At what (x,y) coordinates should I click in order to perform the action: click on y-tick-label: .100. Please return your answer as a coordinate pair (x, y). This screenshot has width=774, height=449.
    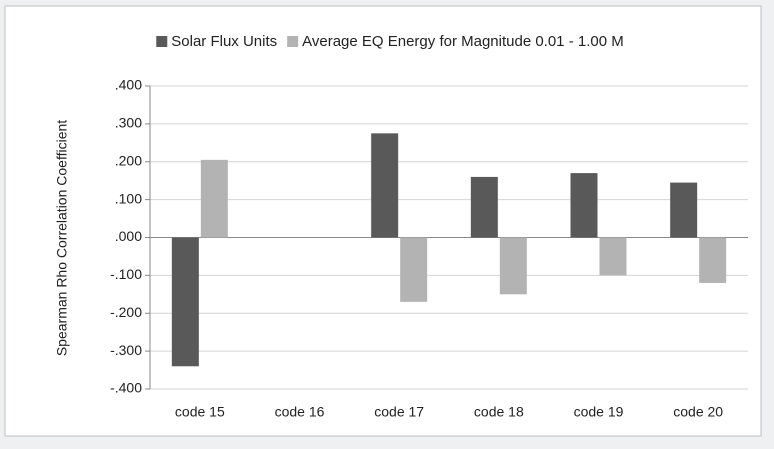
    Looking at the image, I should click on (128, 198).